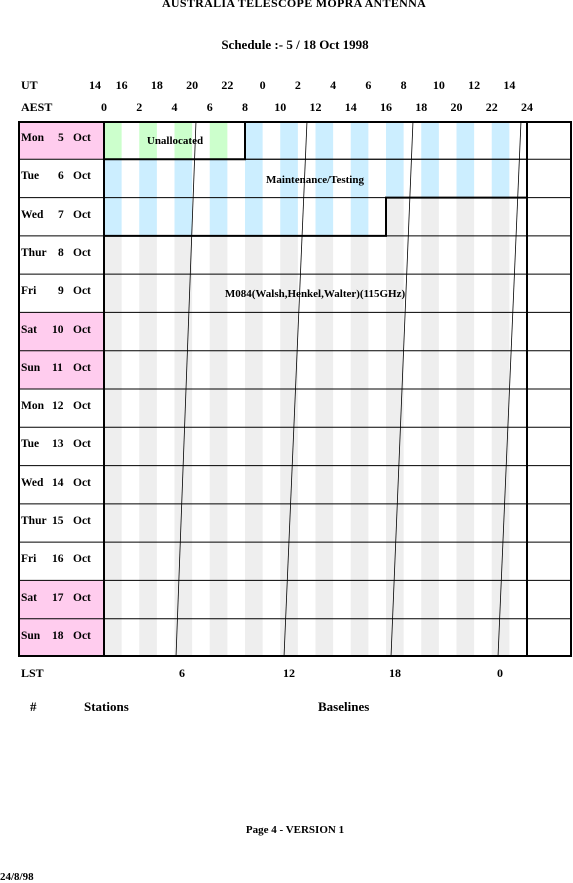 The image size is (573, 883). I want to click on aest-tick: 12, so click(315, 107).